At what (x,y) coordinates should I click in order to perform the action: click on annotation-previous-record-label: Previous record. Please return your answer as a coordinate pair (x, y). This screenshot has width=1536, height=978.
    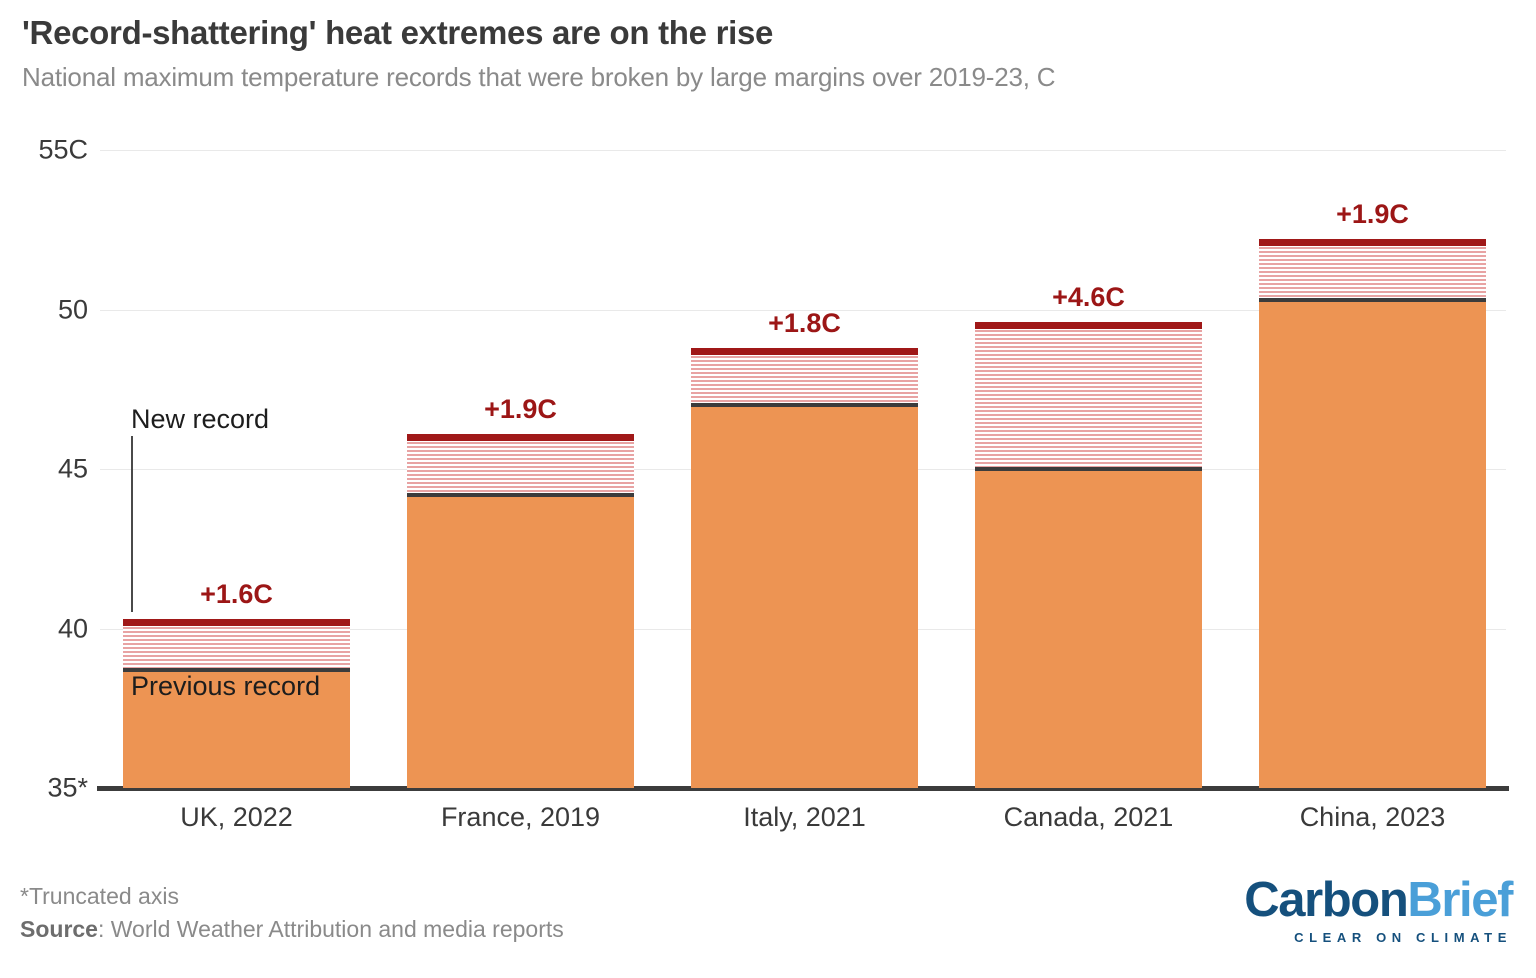
    Looking at the image, I should click on (226, 686).